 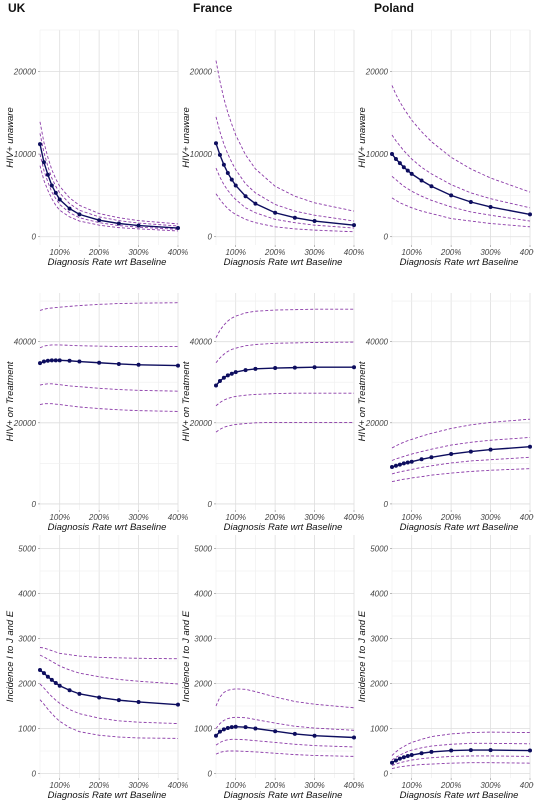 I want to click on series-line-main, so click(x=109, y=186).